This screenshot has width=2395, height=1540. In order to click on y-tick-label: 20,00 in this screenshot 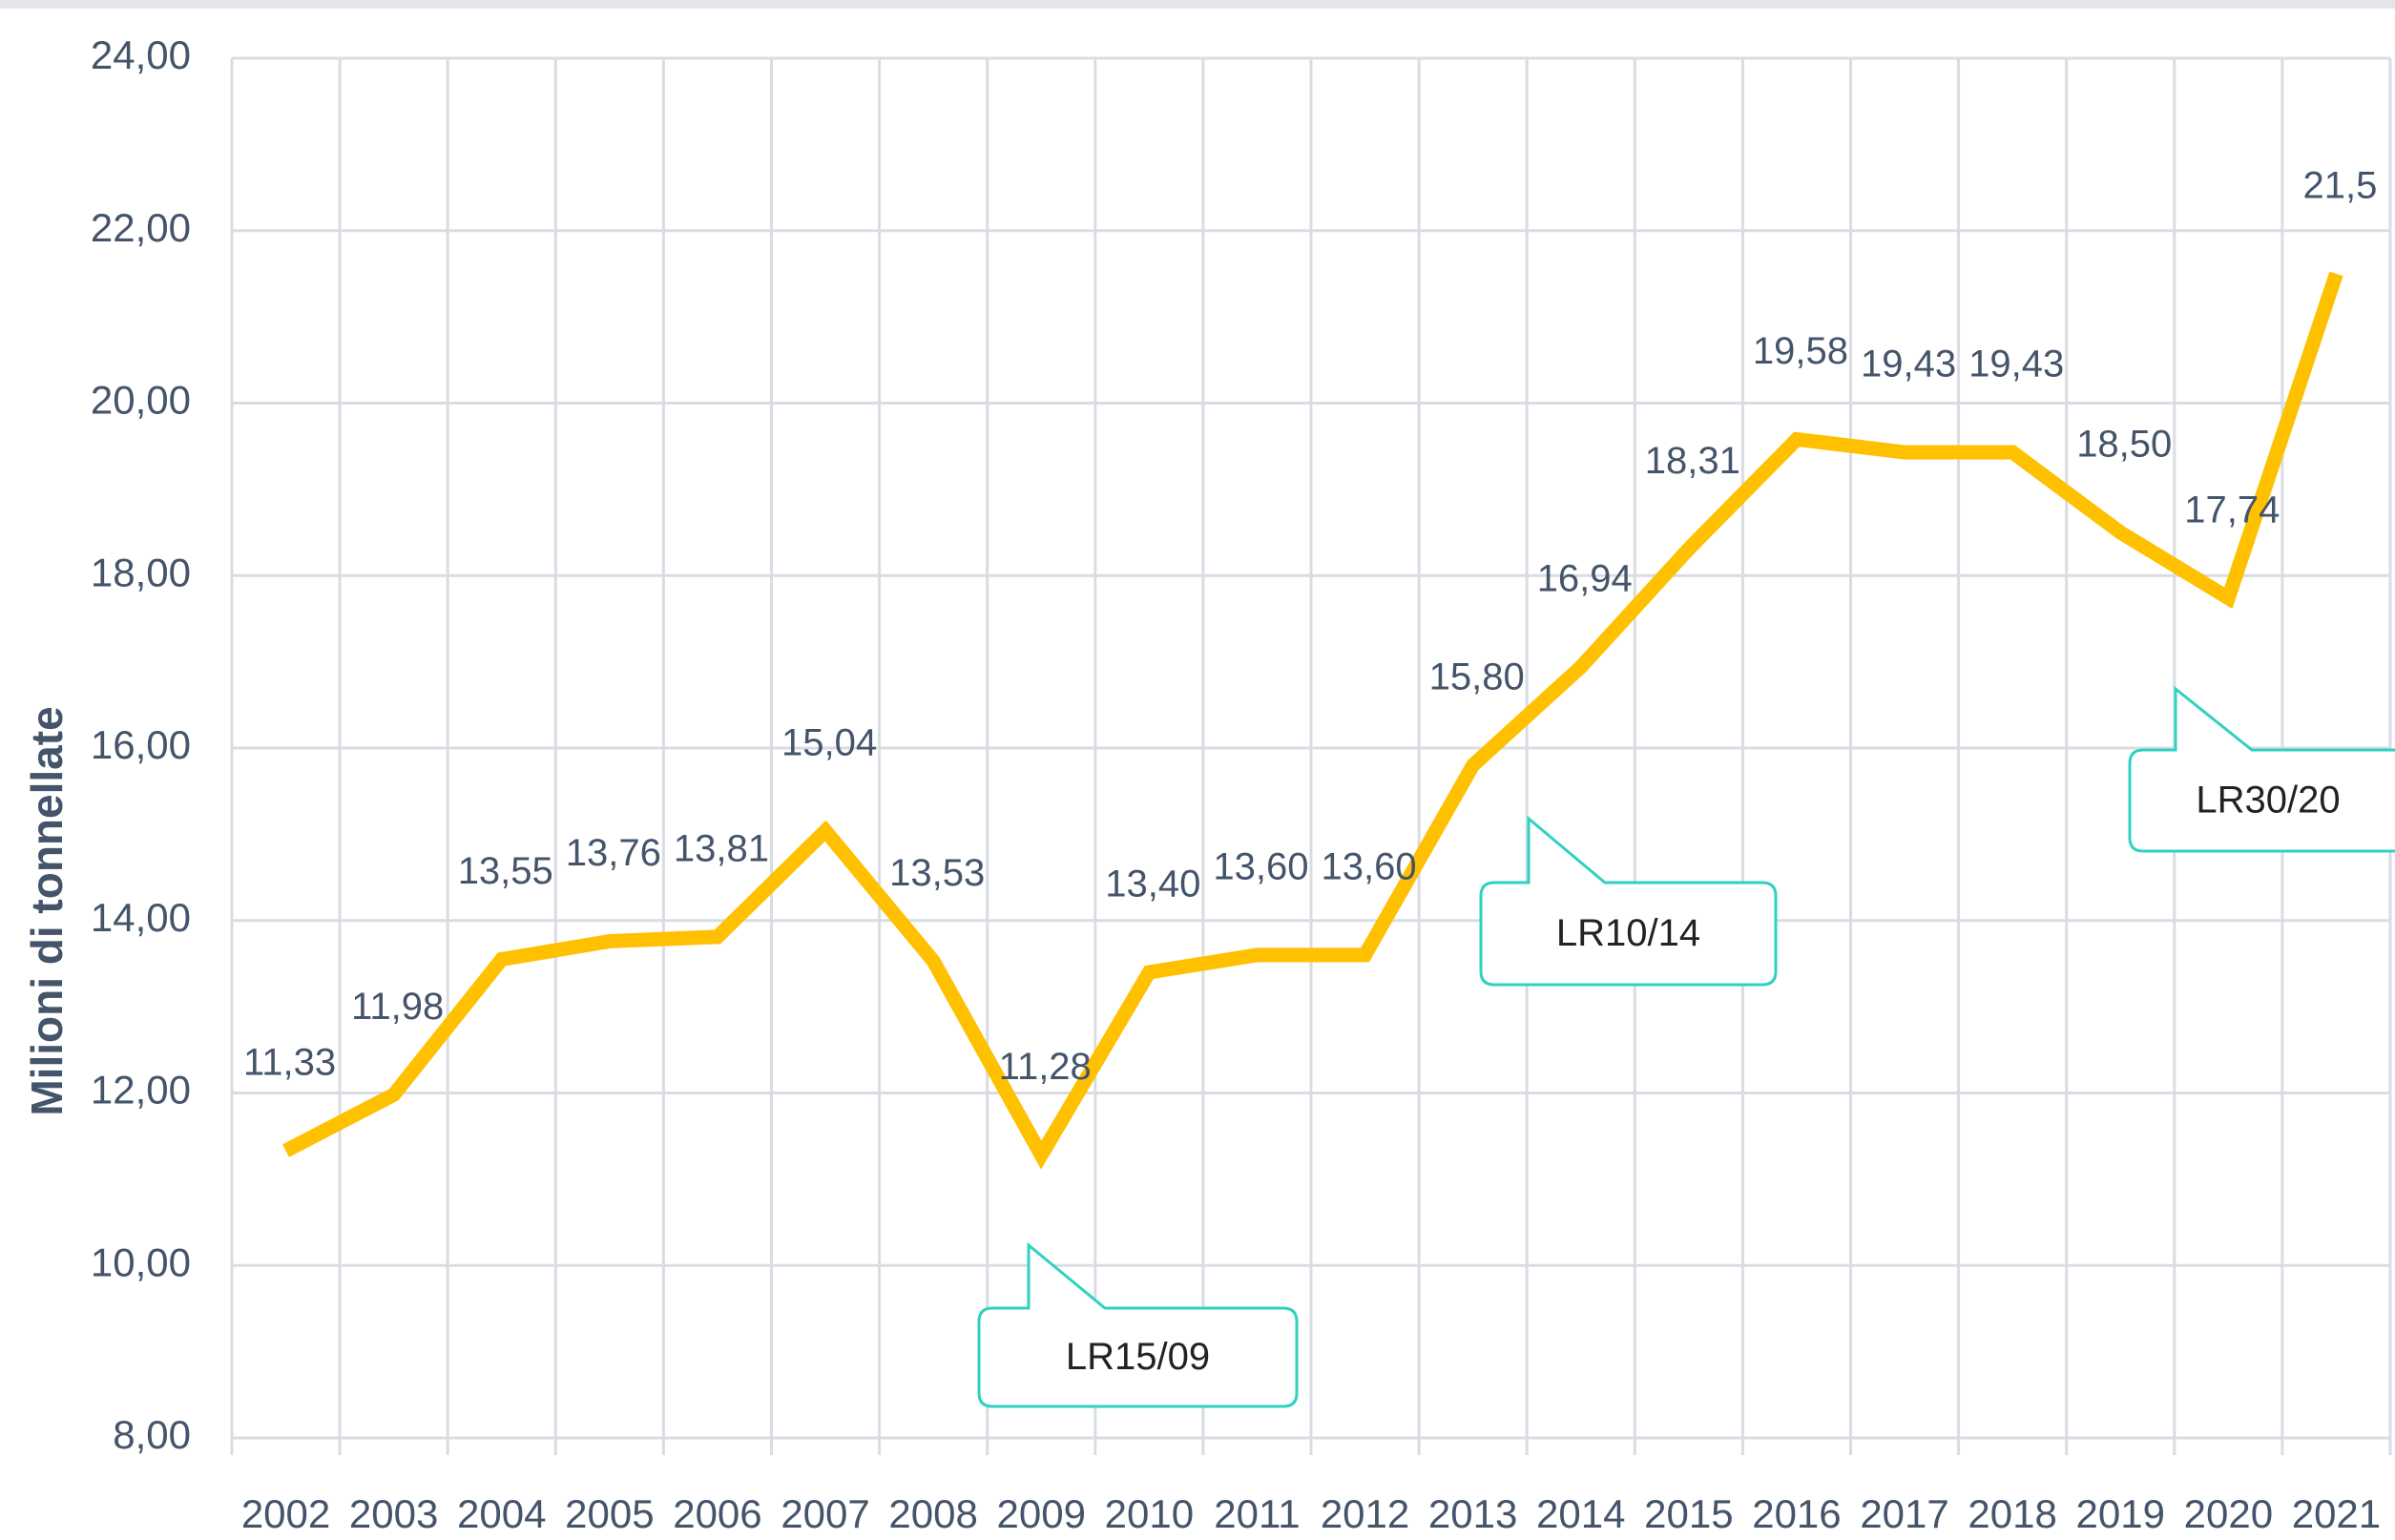, I will do `click(141, 401)`.